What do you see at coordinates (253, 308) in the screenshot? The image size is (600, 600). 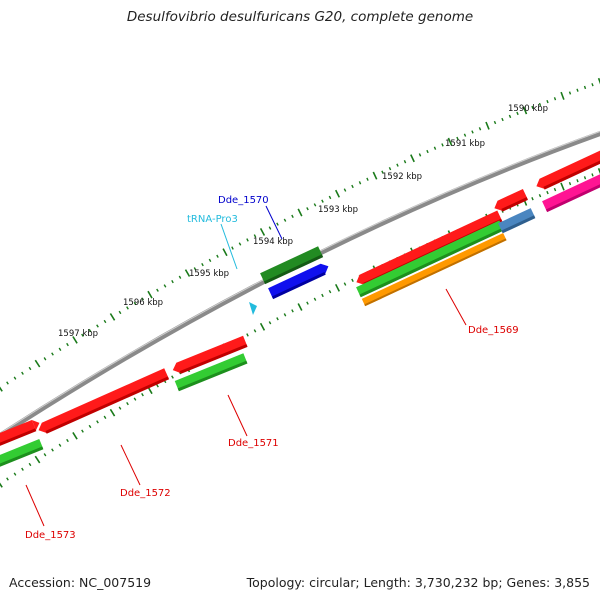 I see `trna-pro3-marker` at bounding box center [253, 308].